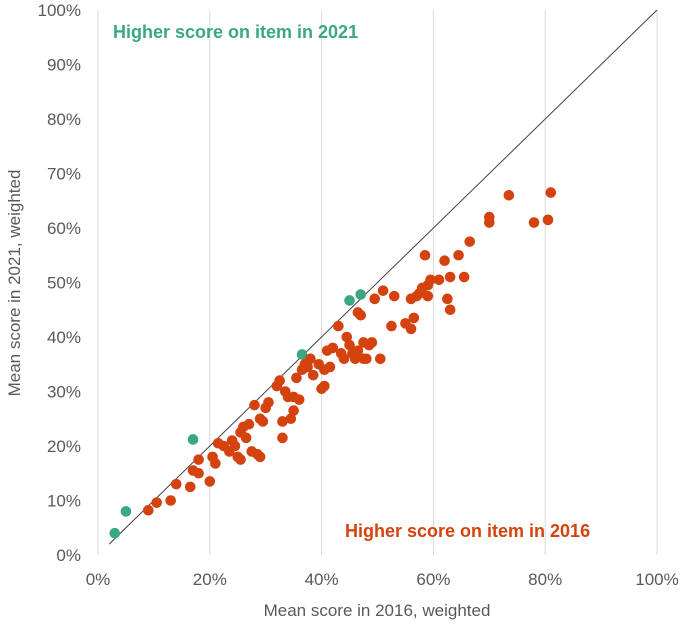 This screenshot has height=624, width=685. Describe the element at coordinates (382, 579) in the screenshot. I see `x-tick-labels: 0% 20% 40% 60% 80% 100%` at that location.